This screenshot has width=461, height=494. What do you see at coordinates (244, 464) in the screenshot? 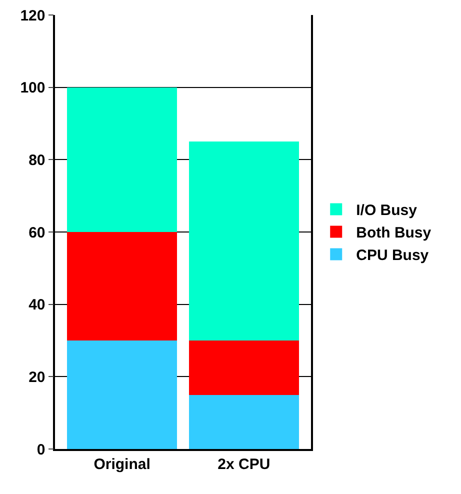
I see `x-tick-label: 2x CPU` at bounding box center [244, 464].